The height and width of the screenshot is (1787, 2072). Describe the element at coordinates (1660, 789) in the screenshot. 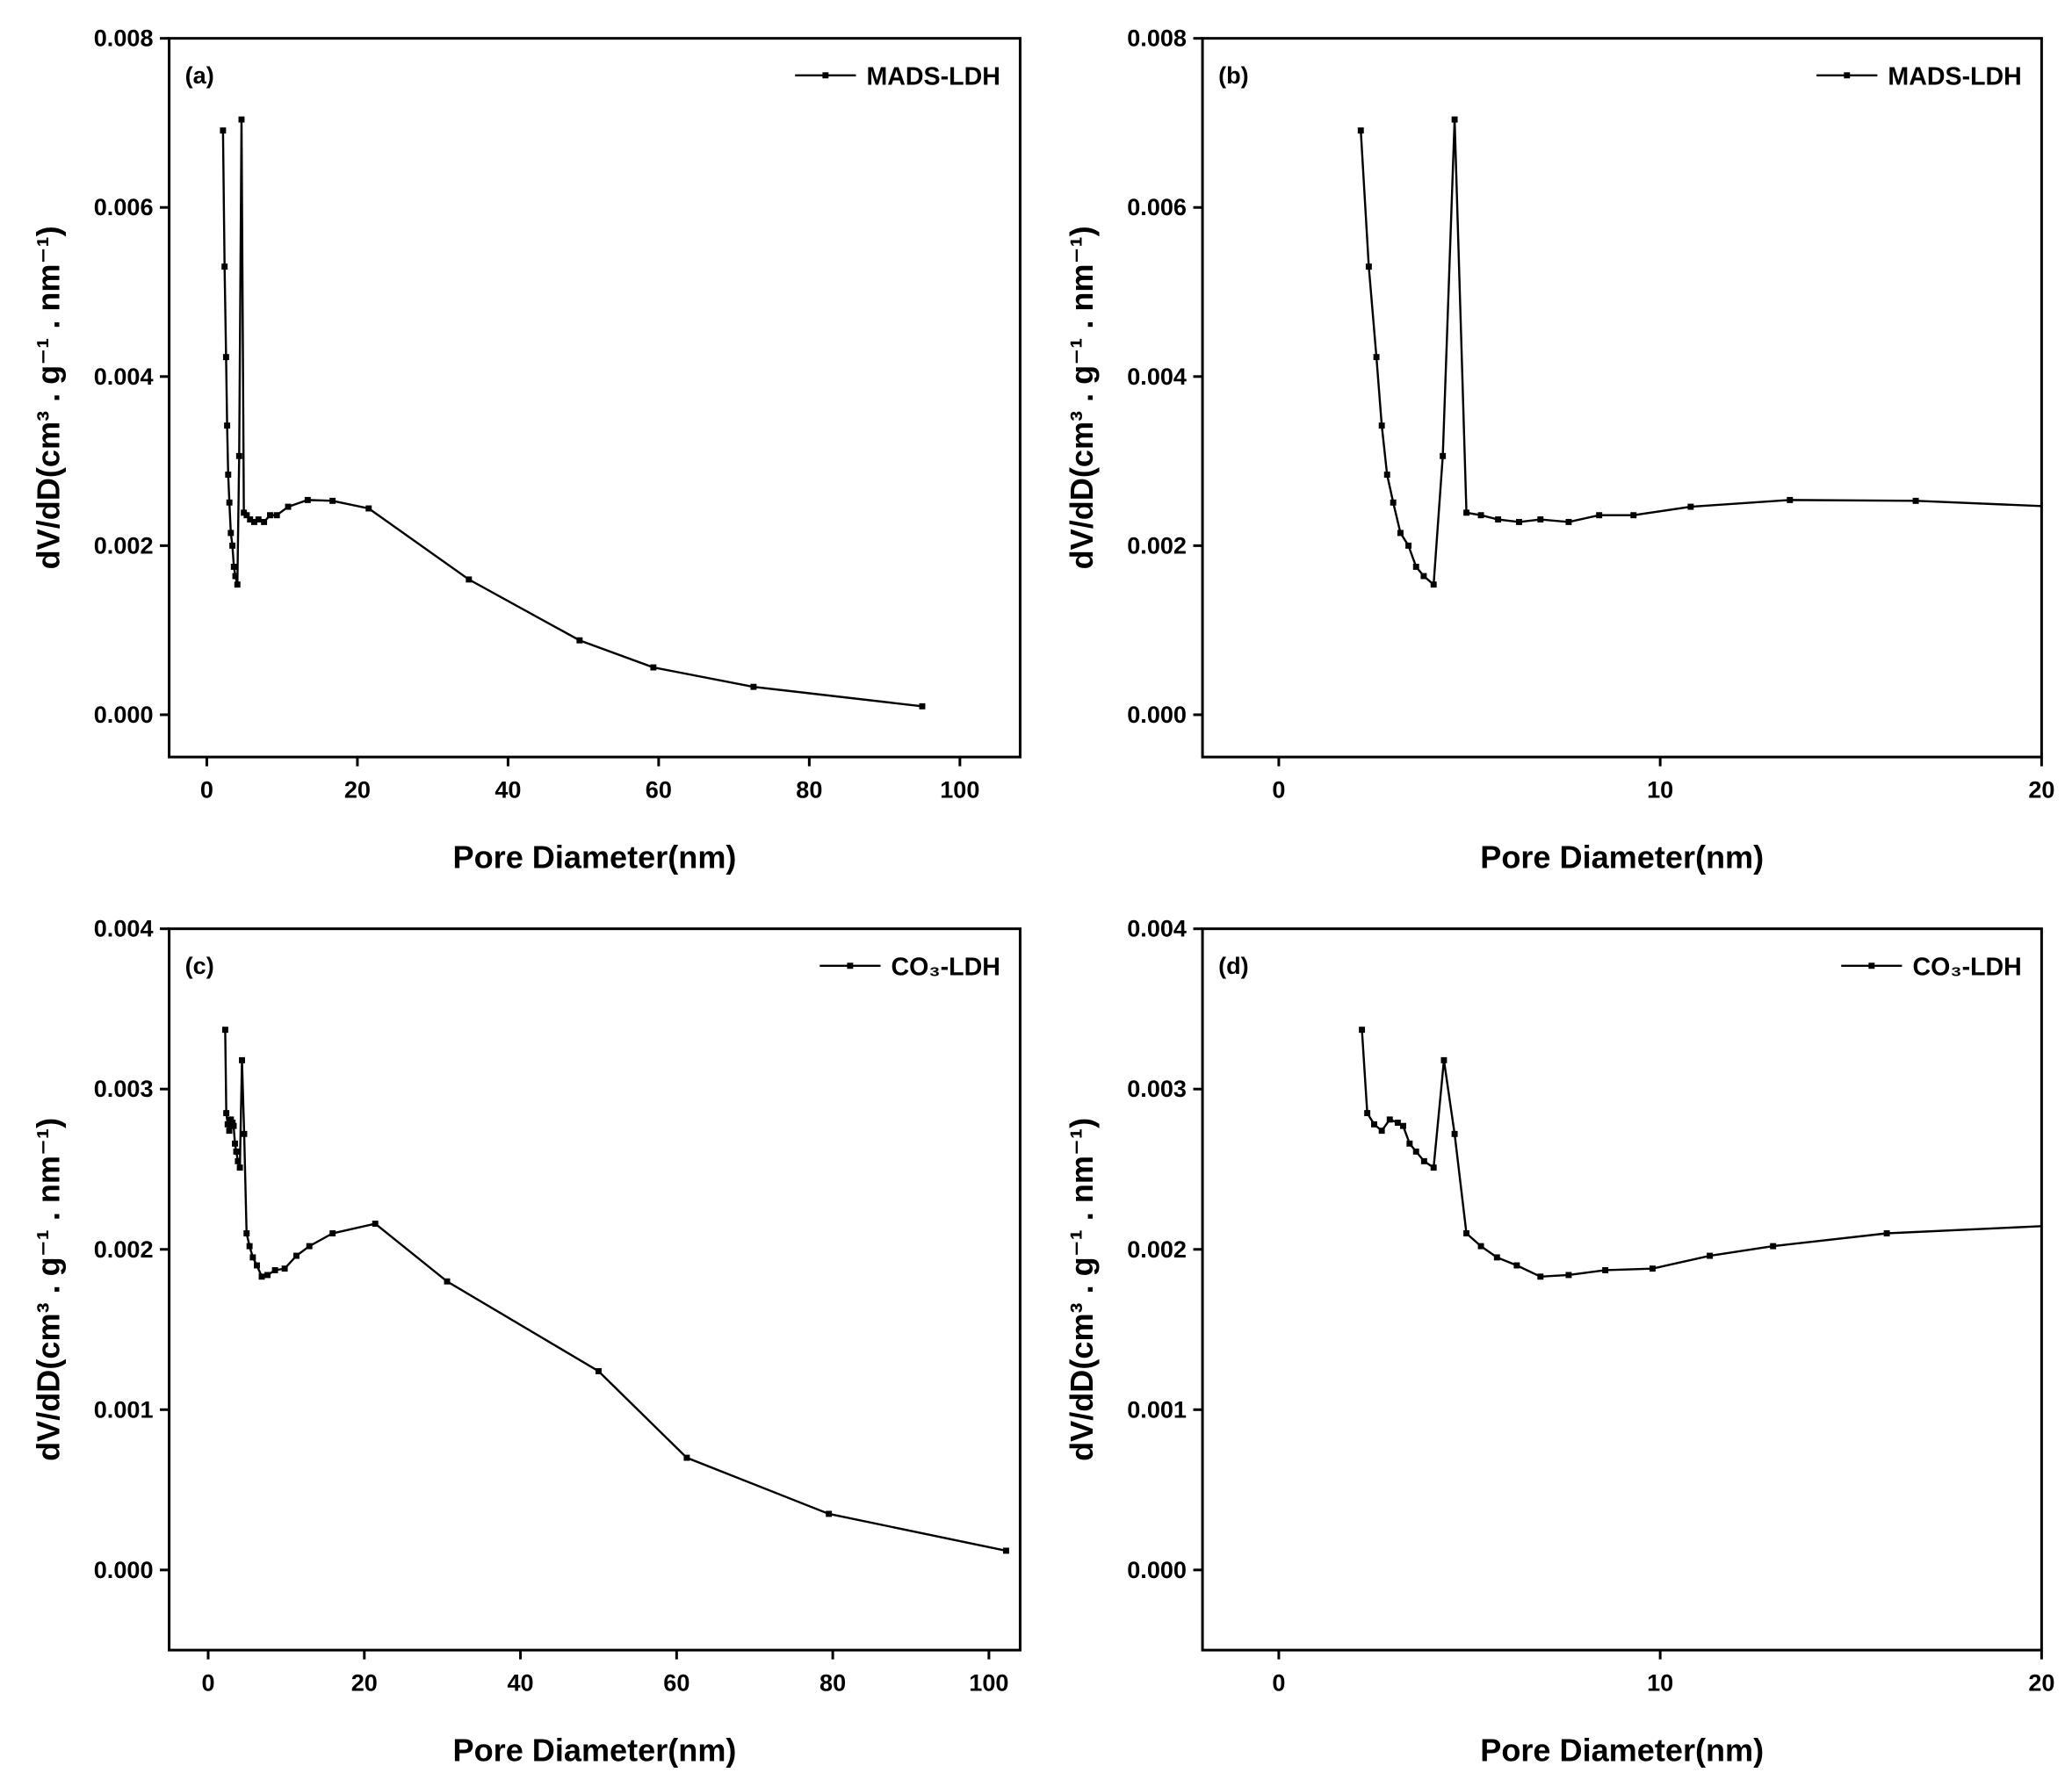

I see `x-tick-label: 10` at that location.